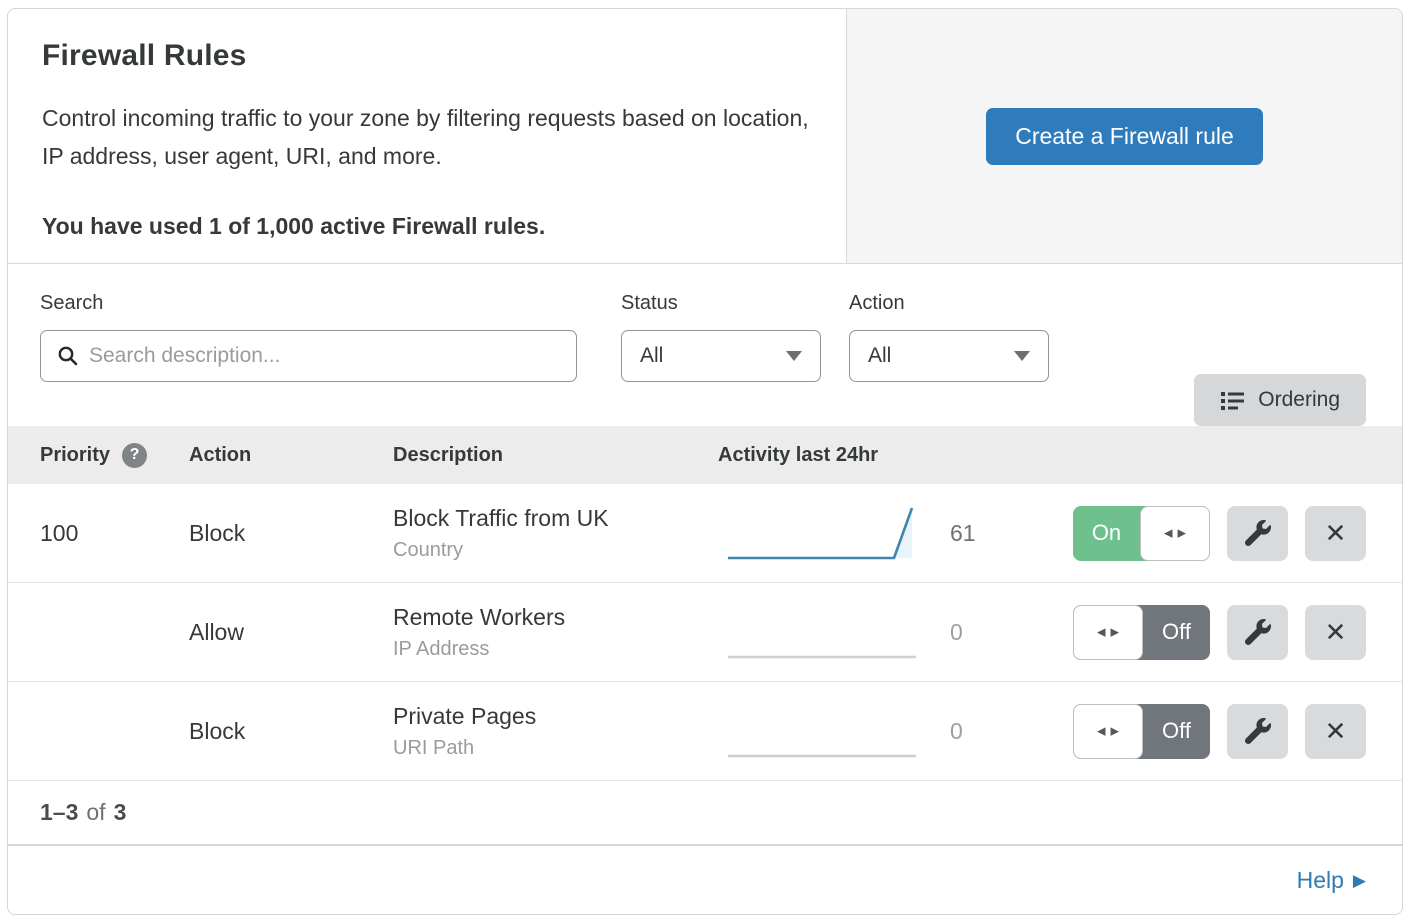 This screenshot has width=1410, height=924. What do you see at coordinates (539, 731) in the screenshot?
I see `description-cell: Private Pages URI Path` at bounding box center [539, 731].